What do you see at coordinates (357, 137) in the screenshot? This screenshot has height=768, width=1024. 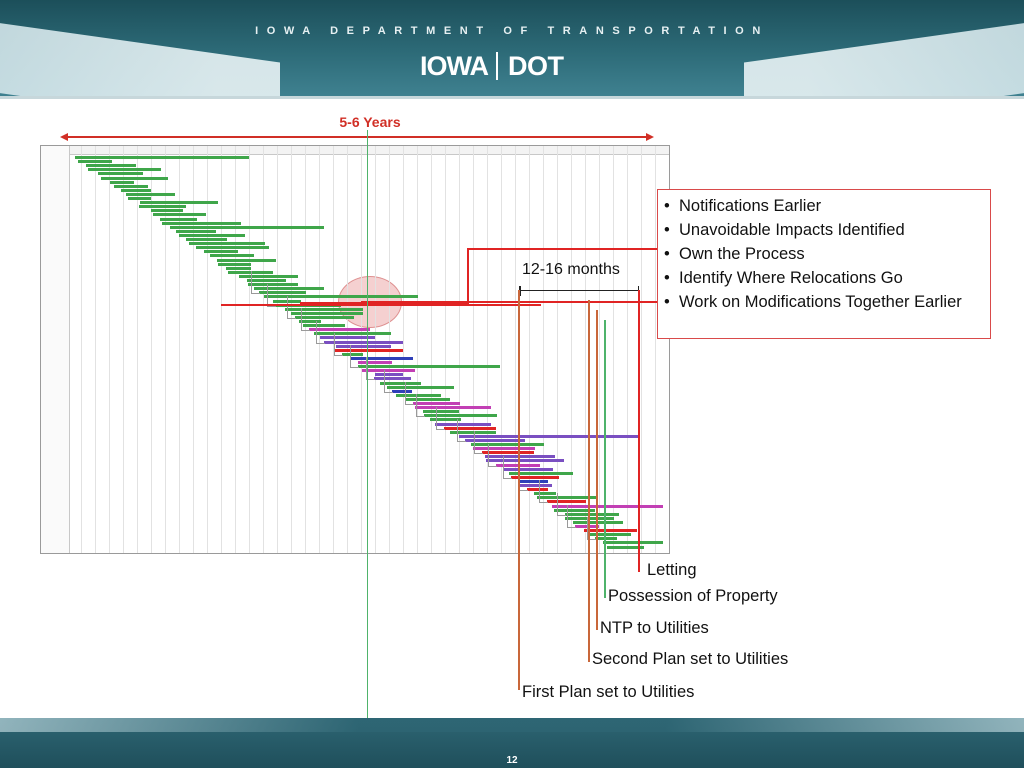 I see `years-arrow-shaft` at bounding box center [357, 137].